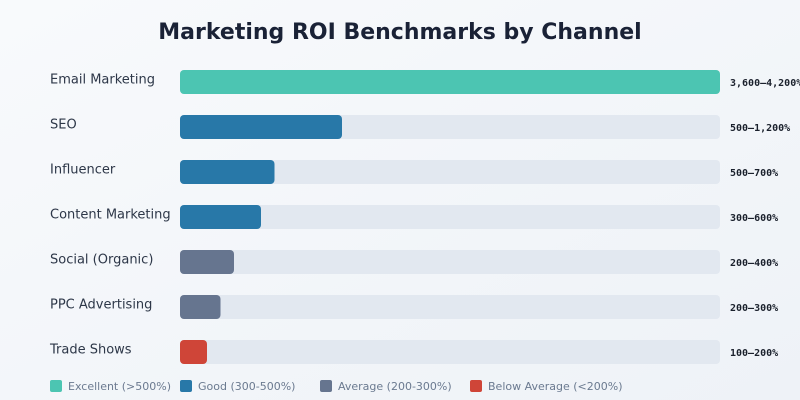  What do you see at coordinates (399, 32) in the screenshot?
I see `chart-title: Marketing ROI Benchmarks by Channel` at bounding box center [399, 32].